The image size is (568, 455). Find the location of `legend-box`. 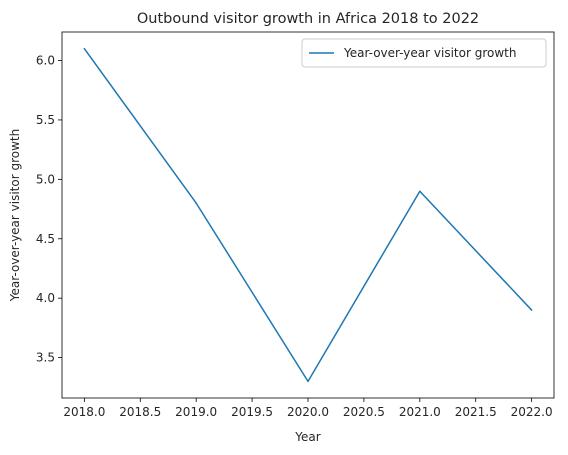

legend-box is located at coordinates (424, 53).